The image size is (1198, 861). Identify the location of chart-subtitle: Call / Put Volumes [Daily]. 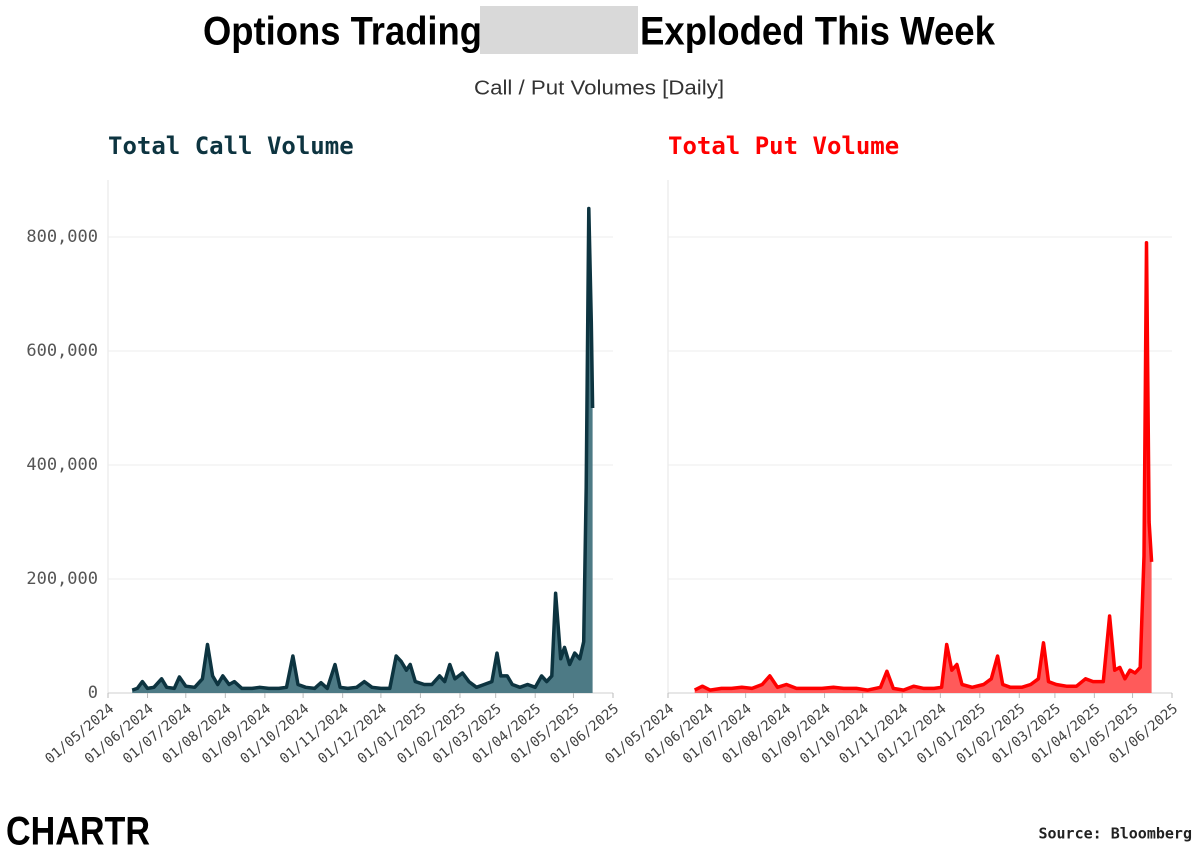
(599, 88).